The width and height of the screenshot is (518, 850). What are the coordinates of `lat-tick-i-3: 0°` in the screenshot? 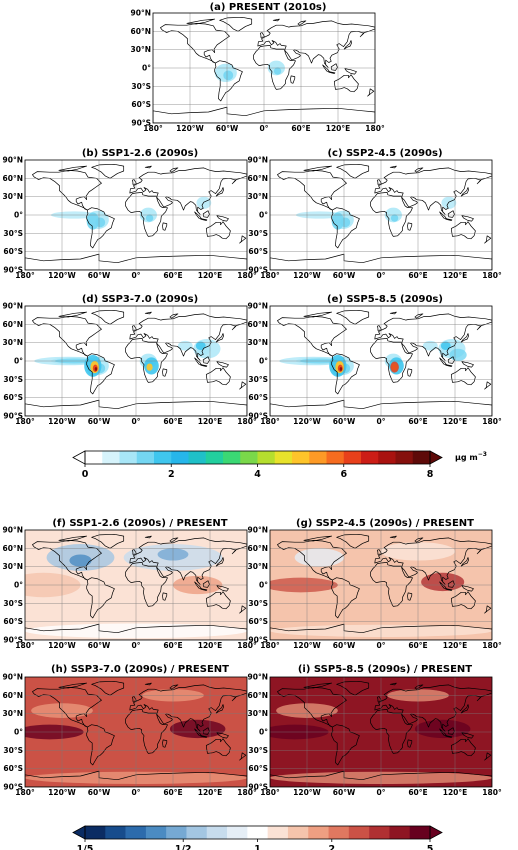 It's located at (263, 732).